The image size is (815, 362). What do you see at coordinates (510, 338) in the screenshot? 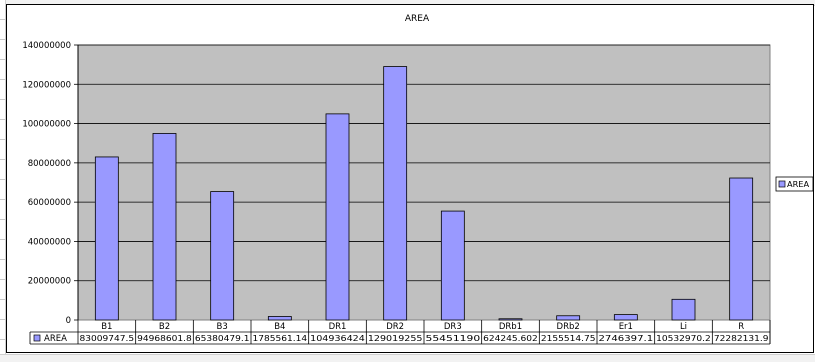
I see `data-value-label: 624245.602` at bounding box center [510, 338].